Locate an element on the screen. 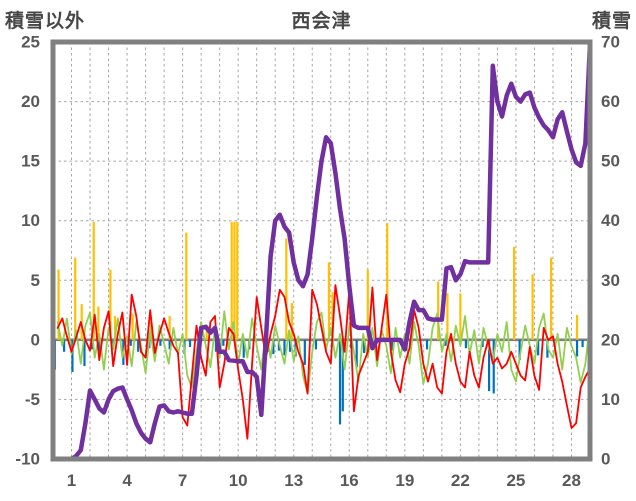 The height and width of the screenshot is (501, 636). x-tick-label: 10 is located at coordinates (238, 480).